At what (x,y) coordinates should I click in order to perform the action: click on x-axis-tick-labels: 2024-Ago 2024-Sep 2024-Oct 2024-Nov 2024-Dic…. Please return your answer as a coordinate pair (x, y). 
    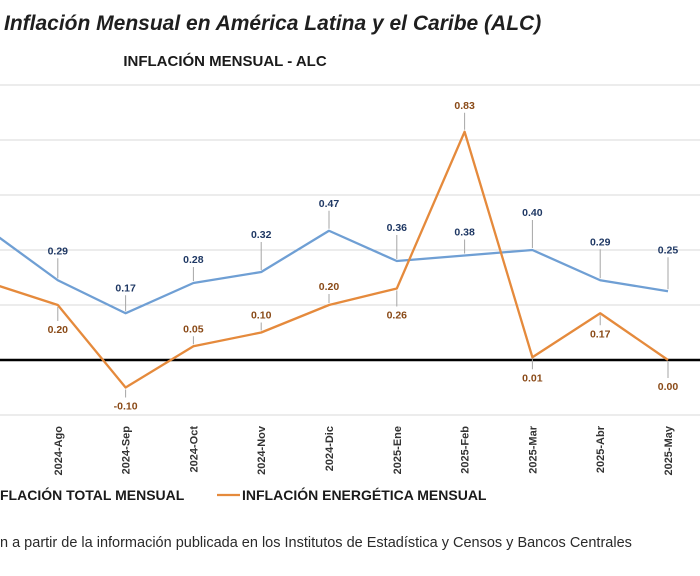
    Looking at the image, I should click on (364, 450).